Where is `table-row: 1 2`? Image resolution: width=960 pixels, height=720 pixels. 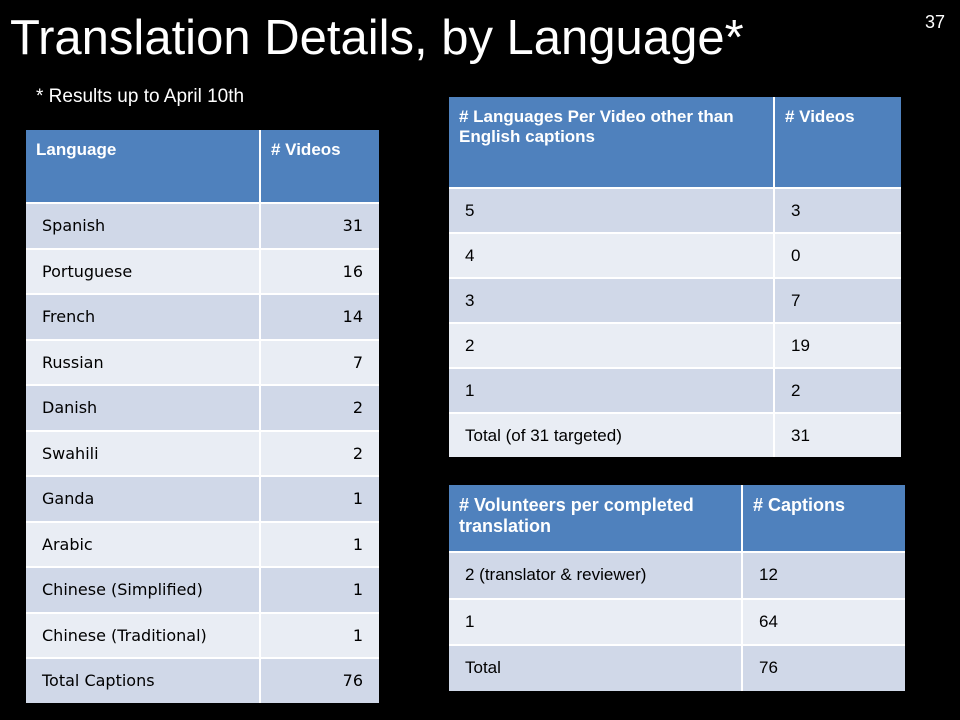 table-row: 1 2 is located at coordinates (675, 390).